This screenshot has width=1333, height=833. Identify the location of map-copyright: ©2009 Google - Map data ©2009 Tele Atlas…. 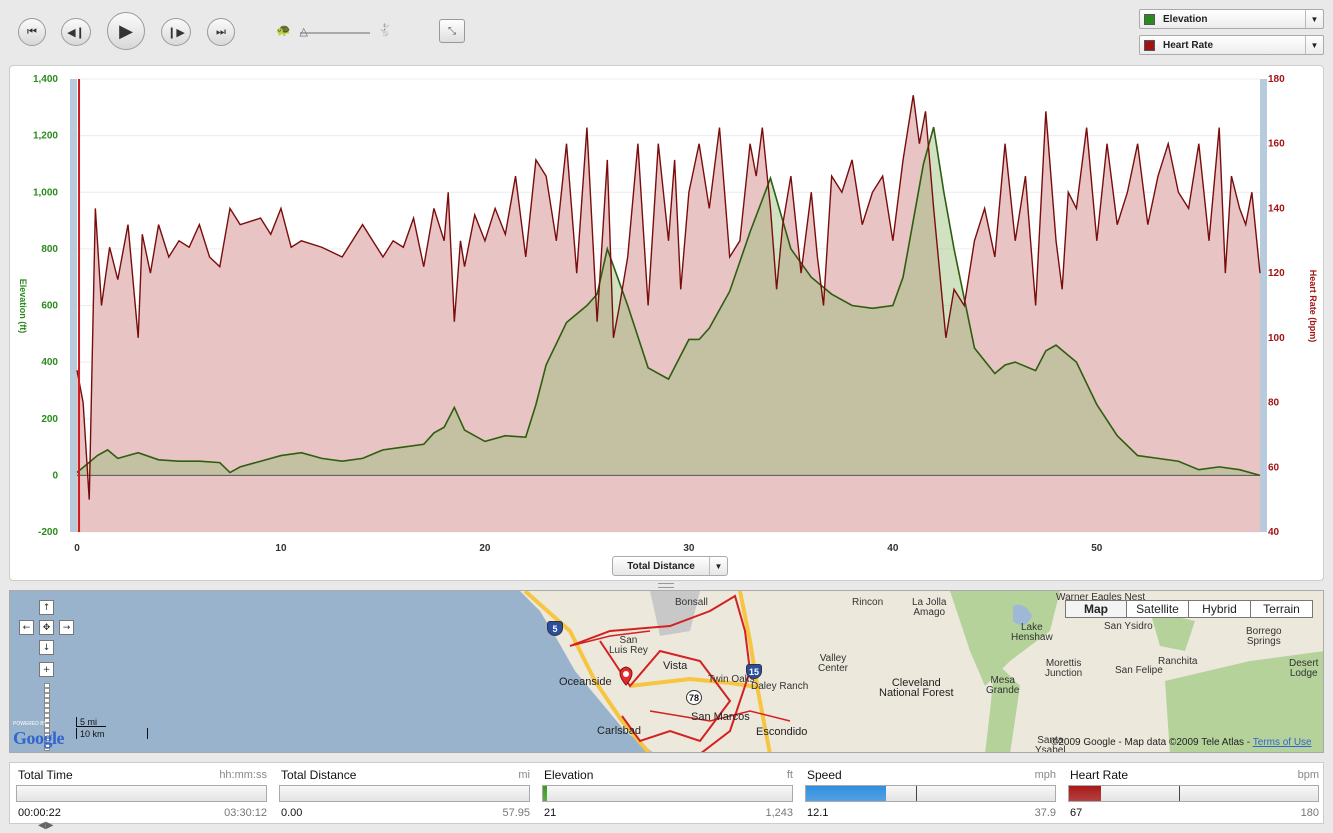
(1181, 742).